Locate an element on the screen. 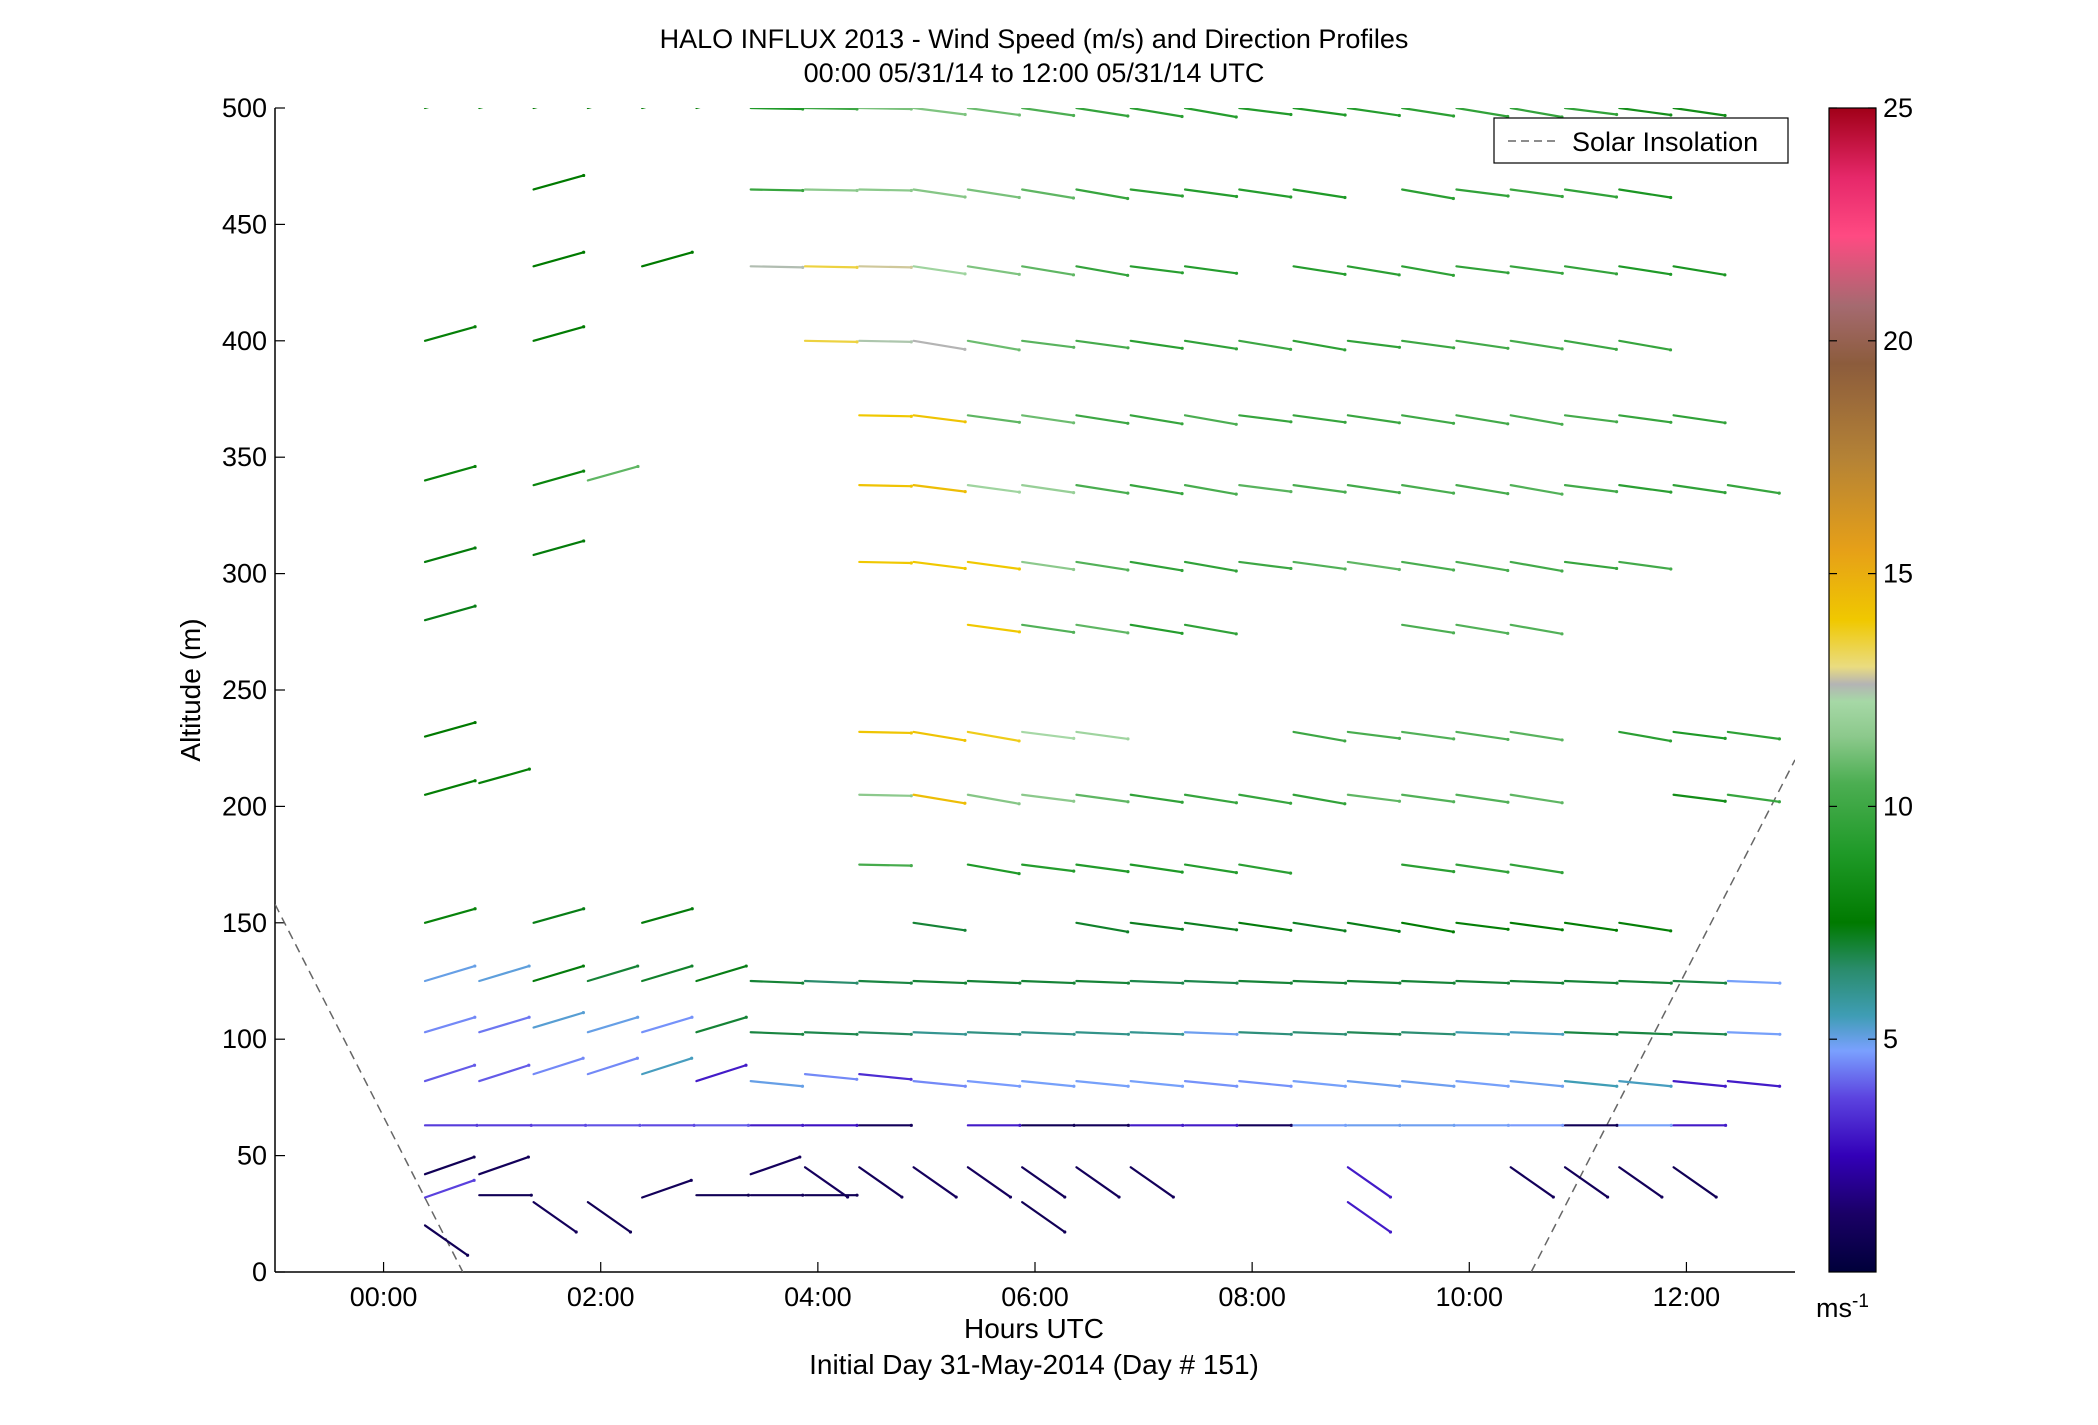  y-tick-label: 450 is located at coordinates (244, 224).